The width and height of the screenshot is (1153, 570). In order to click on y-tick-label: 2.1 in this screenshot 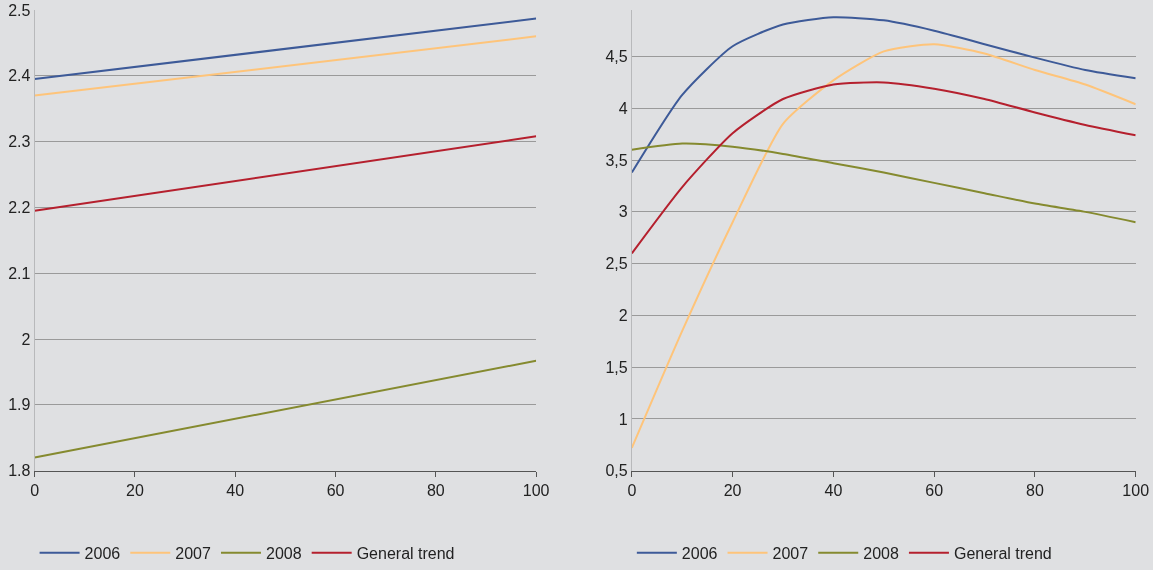, I will do `click(19, 273)`.